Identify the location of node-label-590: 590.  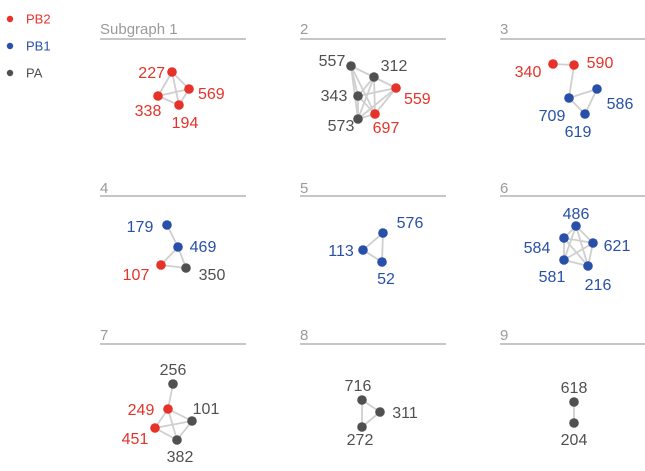
(600, 63).